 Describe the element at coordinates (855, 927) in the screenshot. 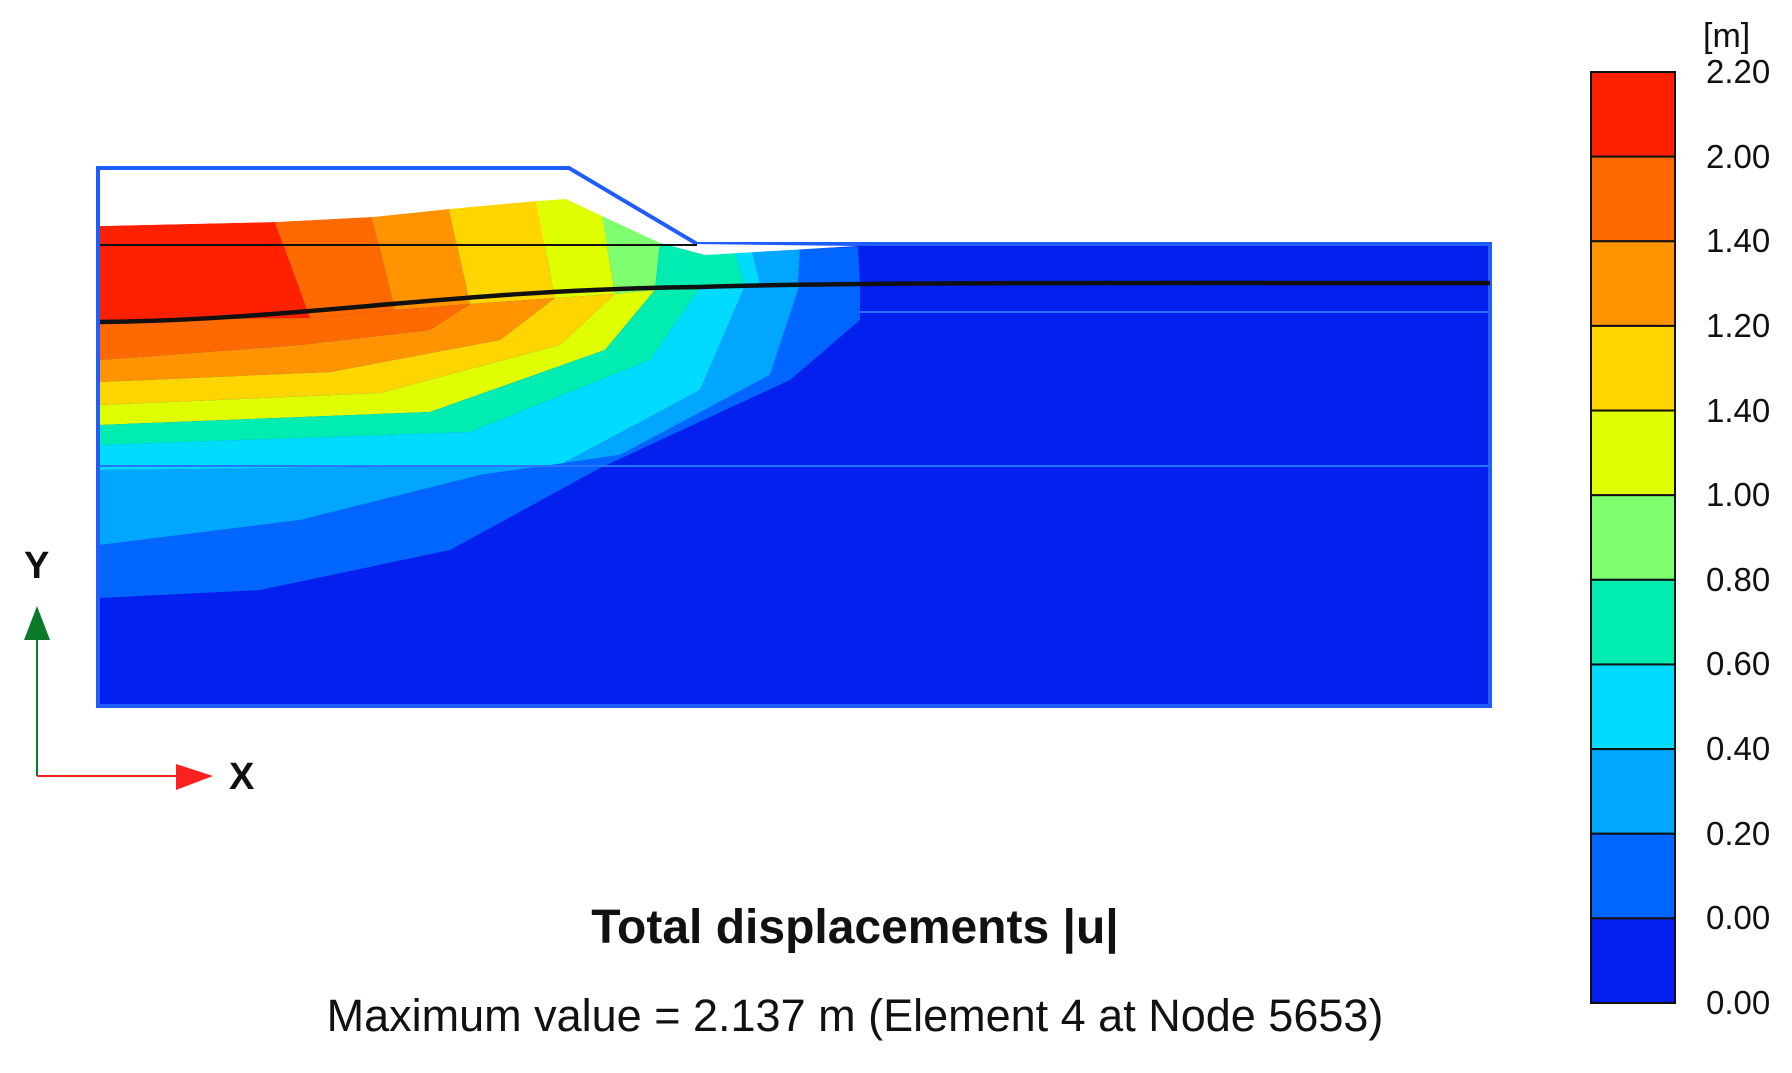

I see `plot-title: Total displacements |u|` at that location.